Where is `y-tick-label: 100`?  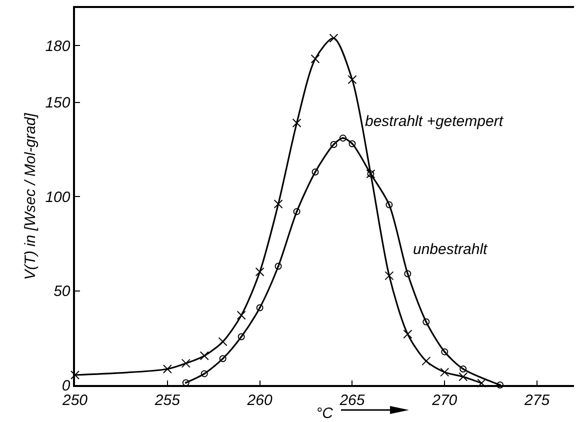 y-tick-label: 100 is located at coordinates (58, 197).